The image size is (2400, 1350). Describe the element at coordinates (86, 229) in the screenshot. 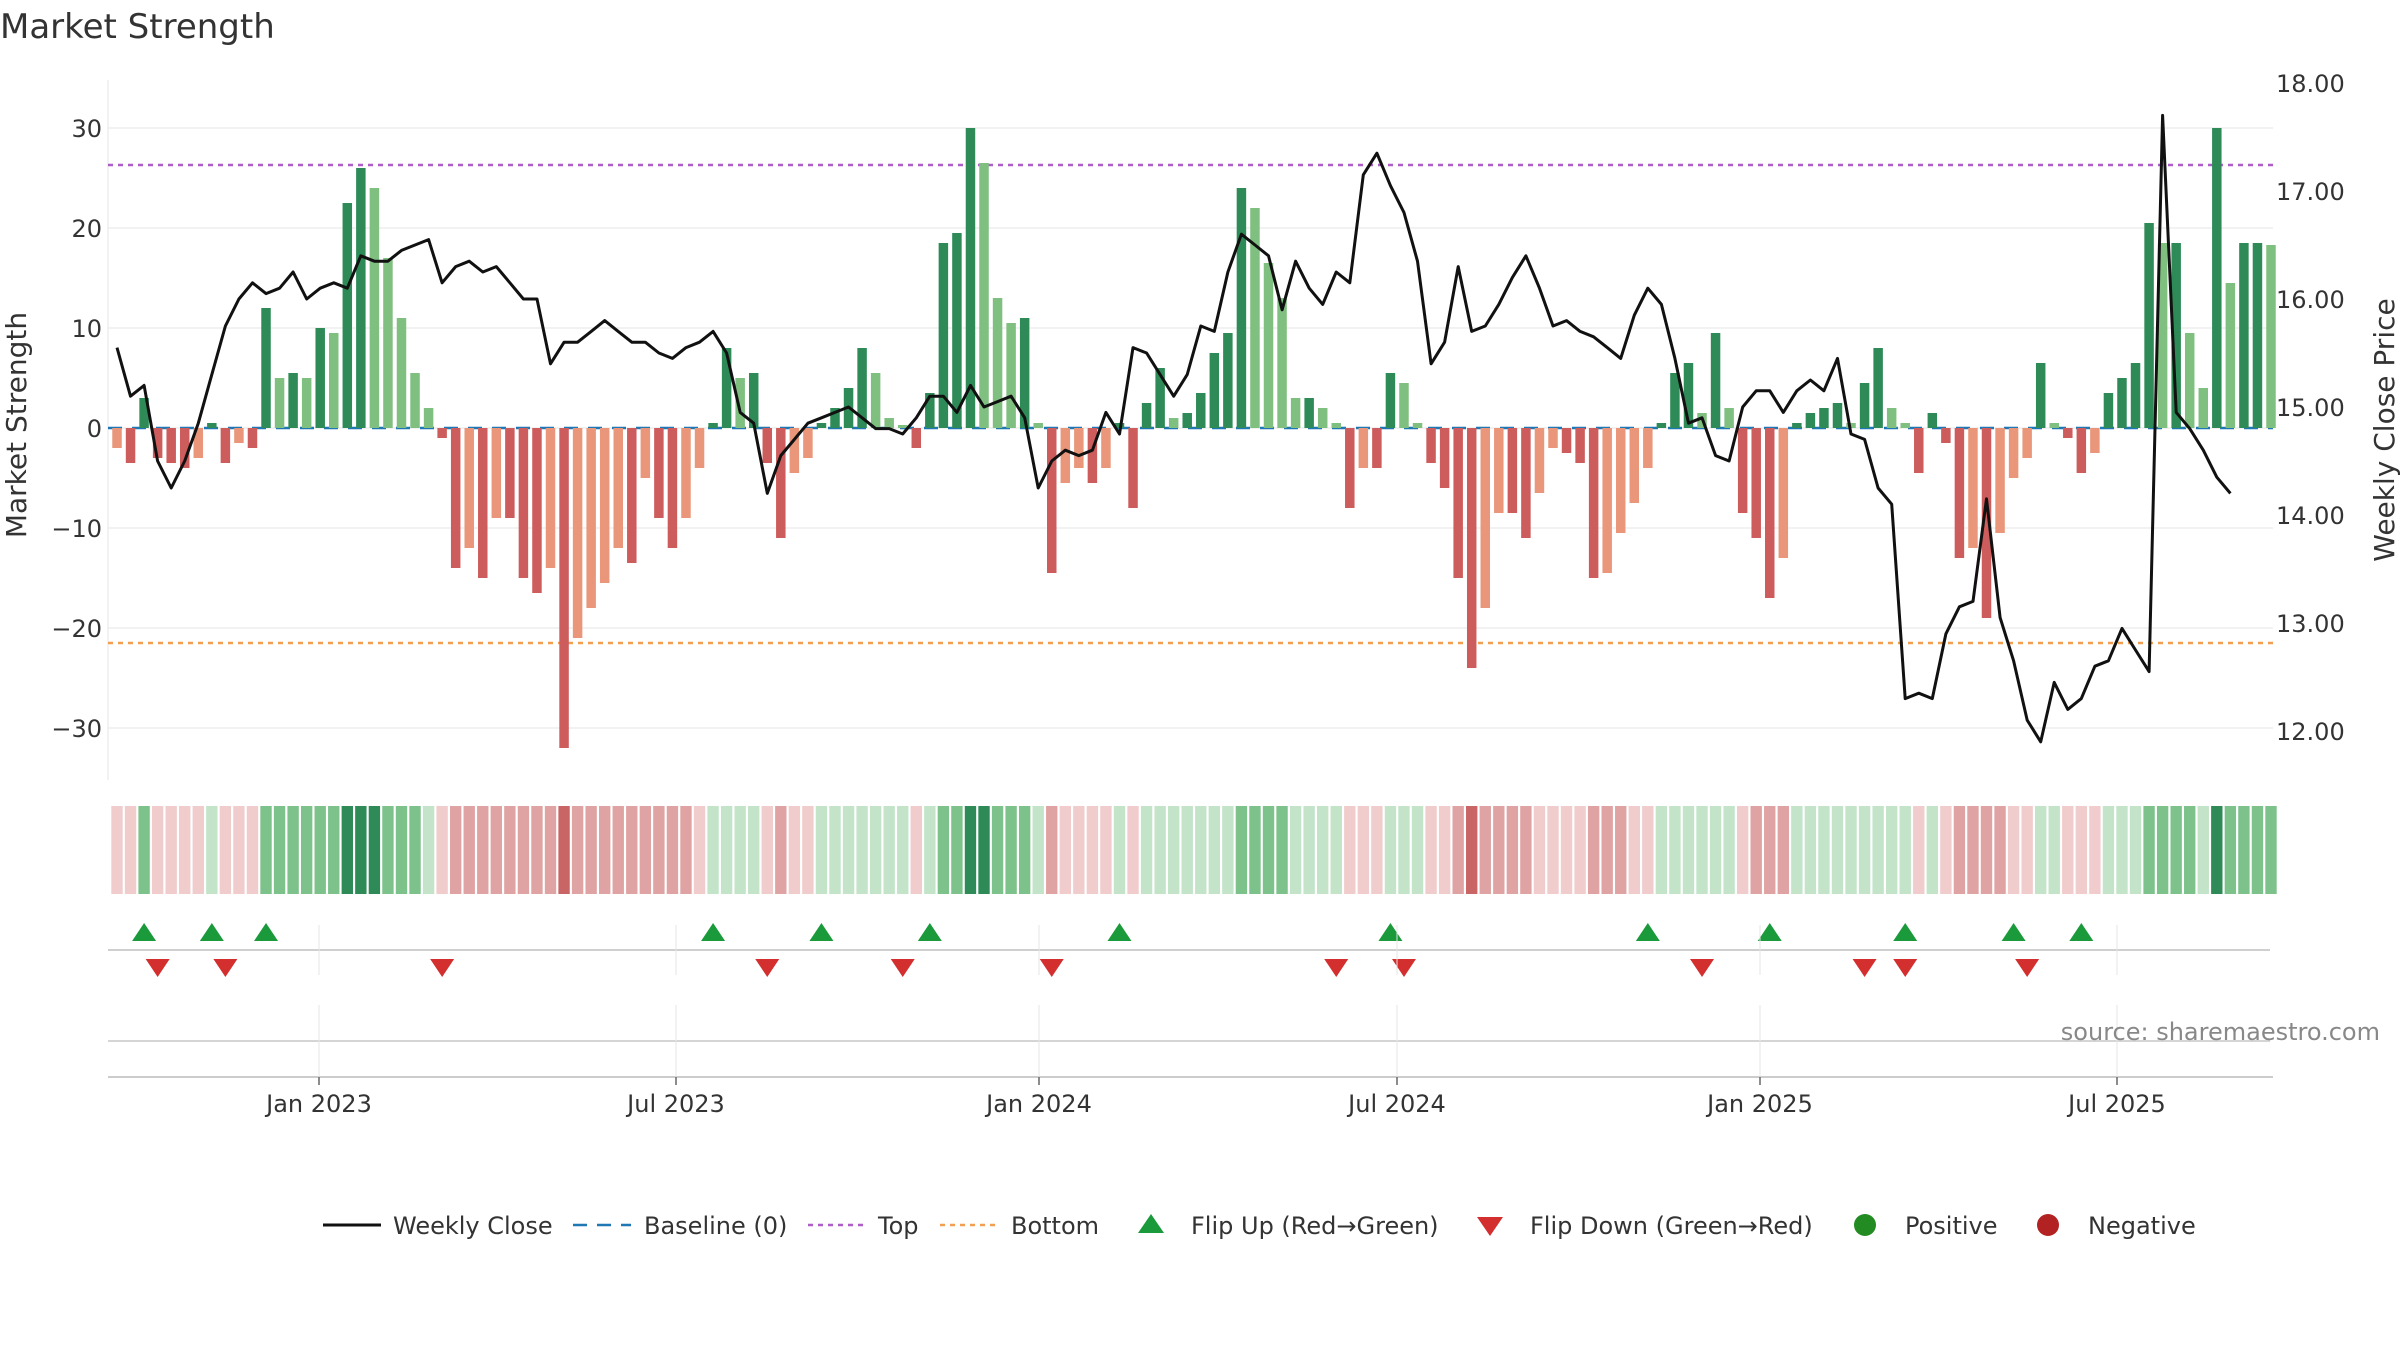

I see `left-tick-label: 20` at that location.